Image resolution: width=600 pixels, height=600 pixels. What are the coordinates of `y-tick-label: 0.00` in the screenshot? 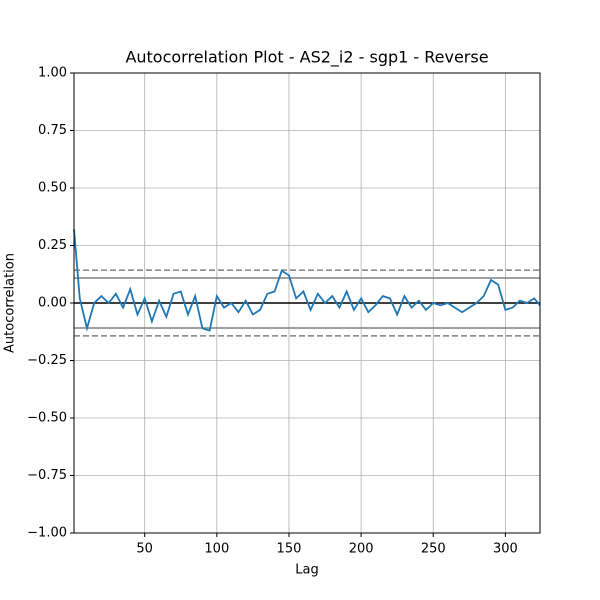 It's located at (52, 303).